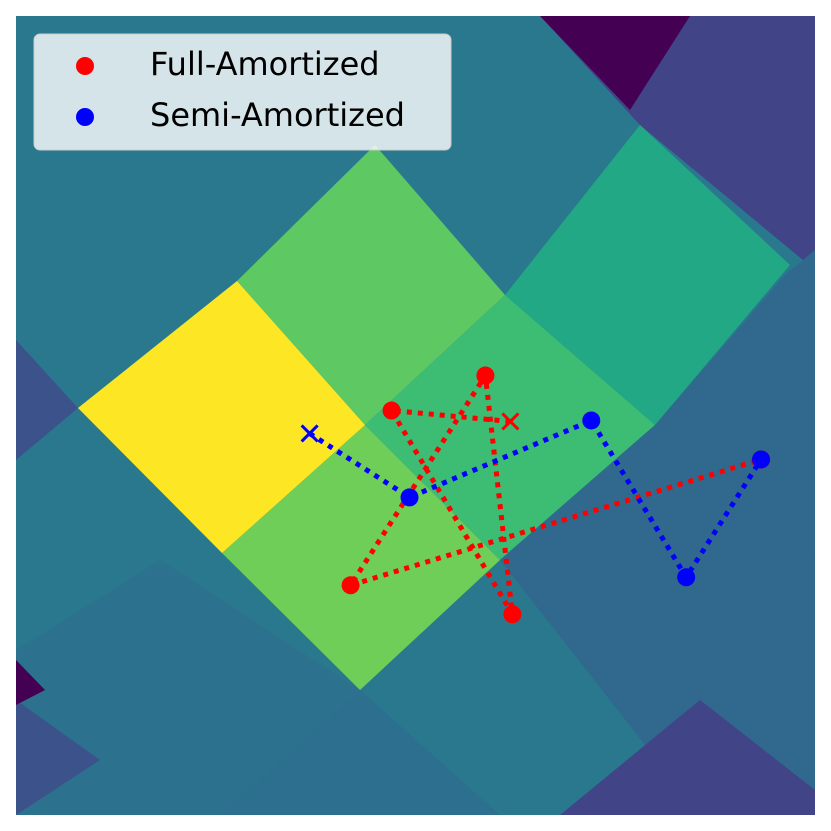  Describe the element at coordinates (277, 115) in the screenshot. I see `legend-label: Semi-Amortized` at that location.